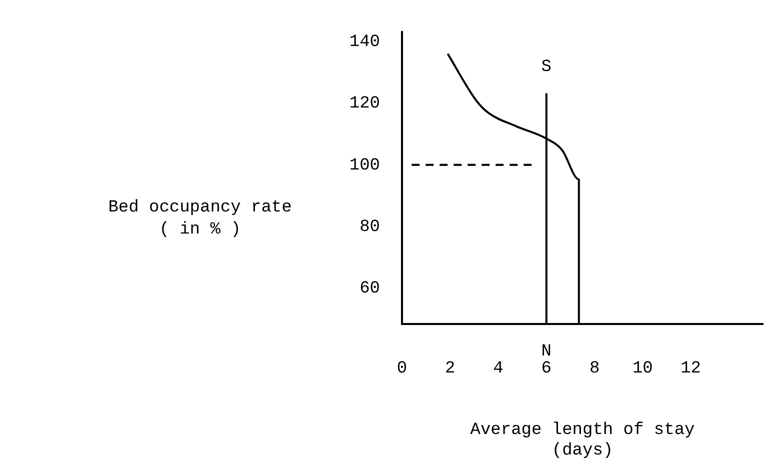  Describe the element at coordinates (370, 289) in the screenshot. I see `y-tick-label: 60` at that location.